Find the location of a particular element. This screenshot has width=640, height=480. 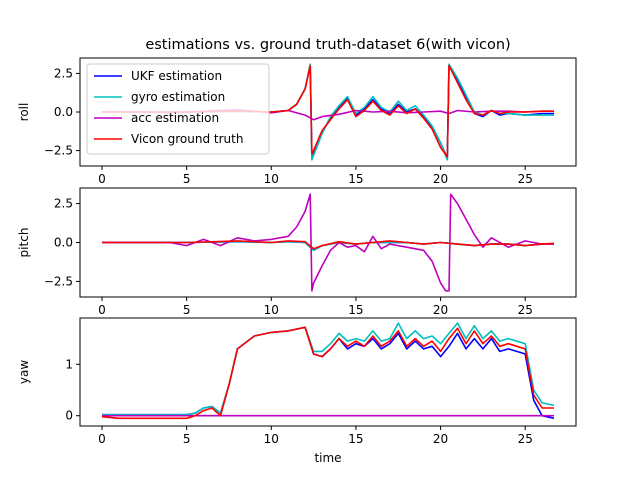

legend-entry: acc estimation is located at coordinates (175, 118).